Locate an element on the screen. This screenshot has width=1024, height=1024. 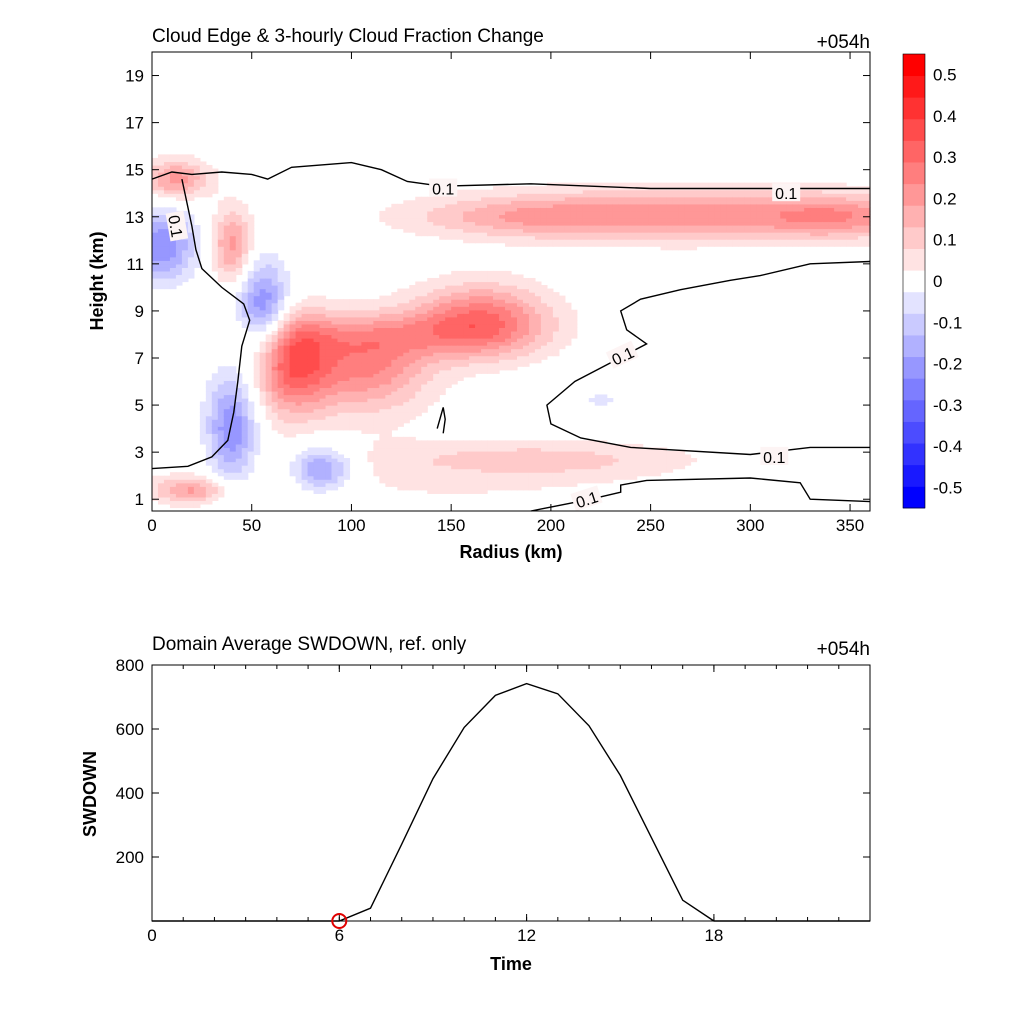
y-tick-label: 19 is located at coordinates (134, 76).